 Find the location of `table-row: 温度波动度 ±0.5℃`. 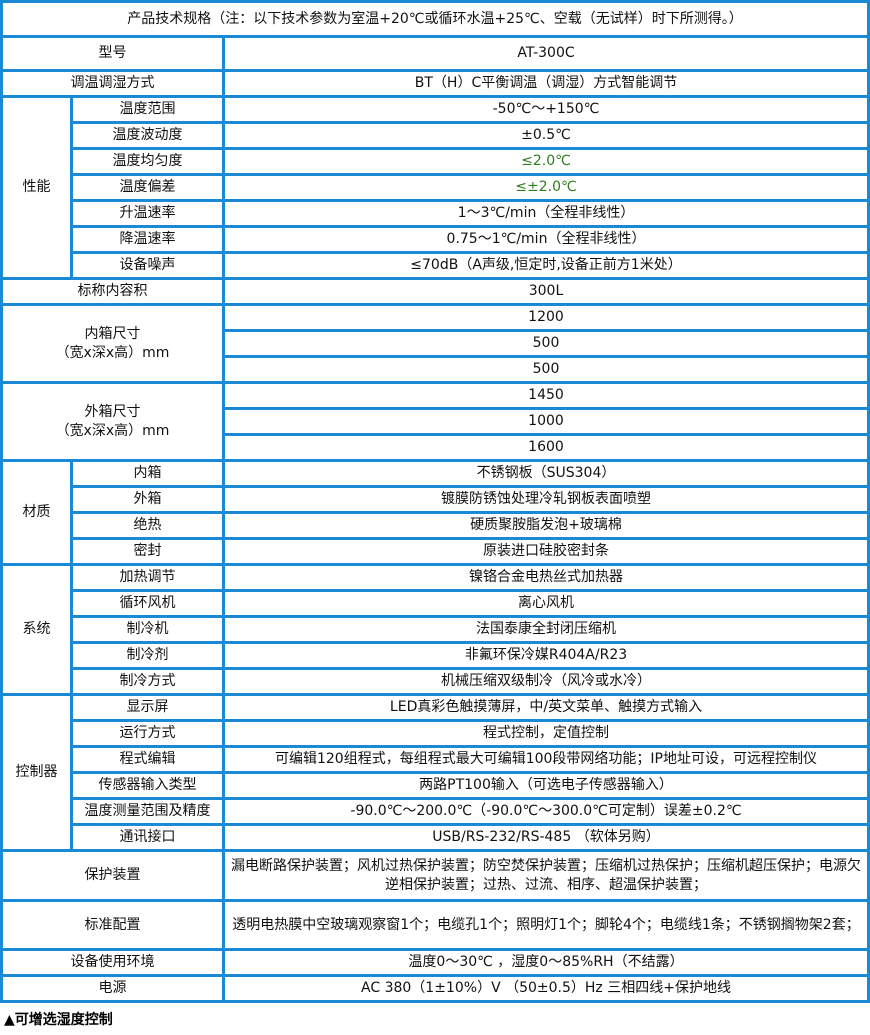

table-row: 温度波动度 ±0.5℃ is located at coordinates (436, 135).